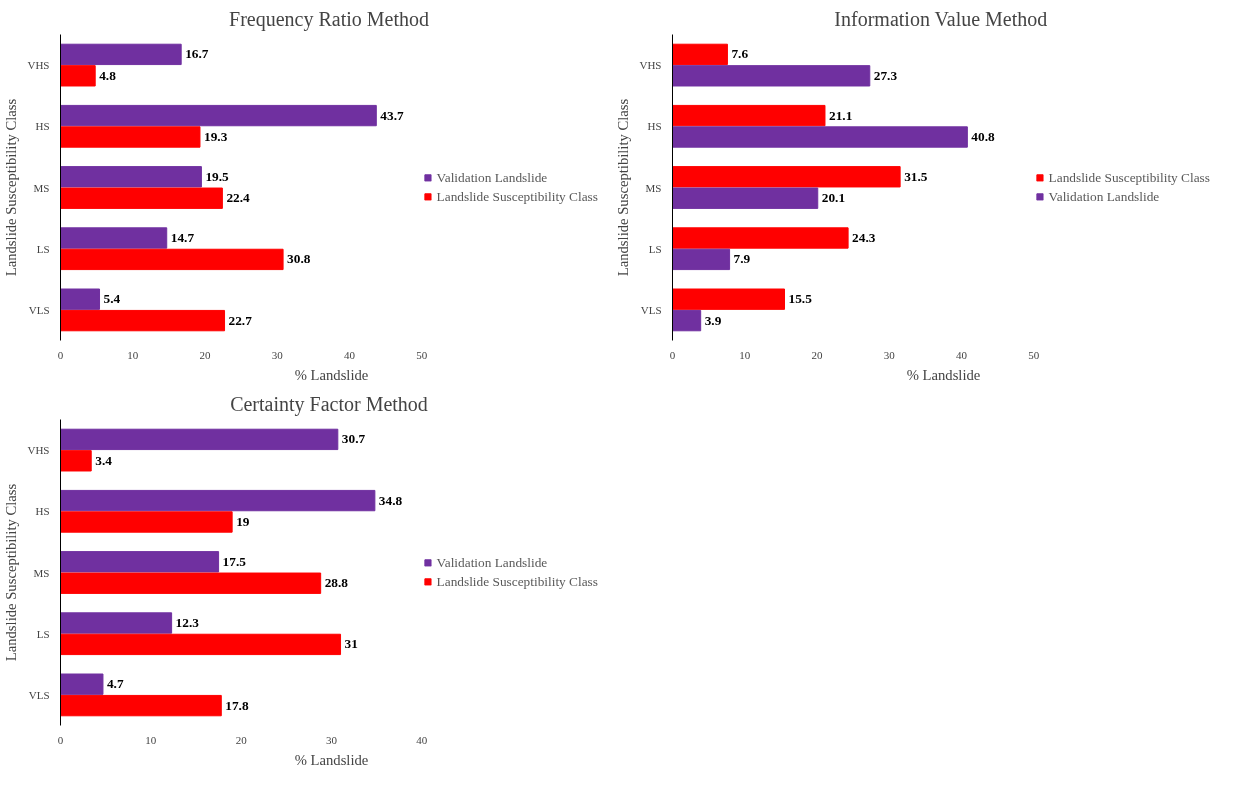 This screenshot has width=1246, height=786. I want to click on data-label: 34.8, so click(390, 500).